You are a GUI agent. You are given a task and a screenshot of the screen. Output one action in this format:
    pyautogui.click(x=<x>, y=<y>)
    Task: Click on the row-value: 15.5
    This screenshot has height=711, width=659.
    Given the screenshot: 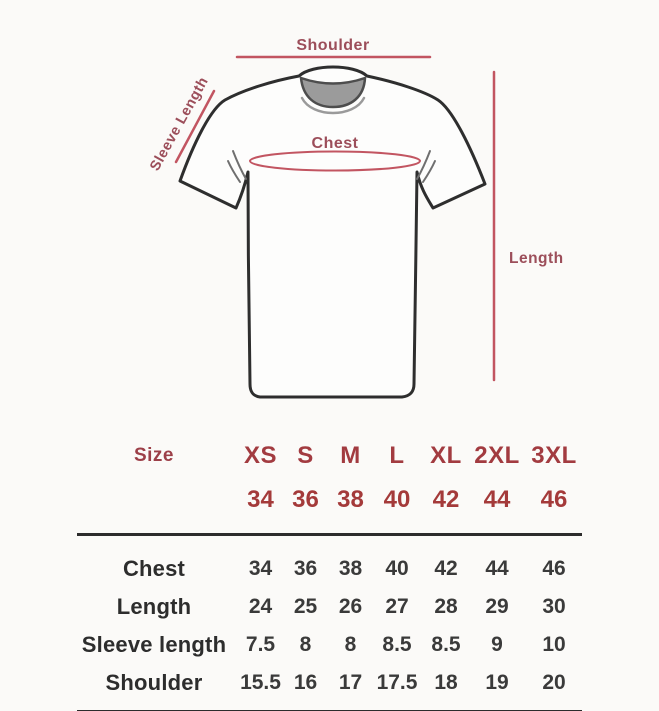 What is the action you would take?
    pyautogui.click(x=260, y=682)
    